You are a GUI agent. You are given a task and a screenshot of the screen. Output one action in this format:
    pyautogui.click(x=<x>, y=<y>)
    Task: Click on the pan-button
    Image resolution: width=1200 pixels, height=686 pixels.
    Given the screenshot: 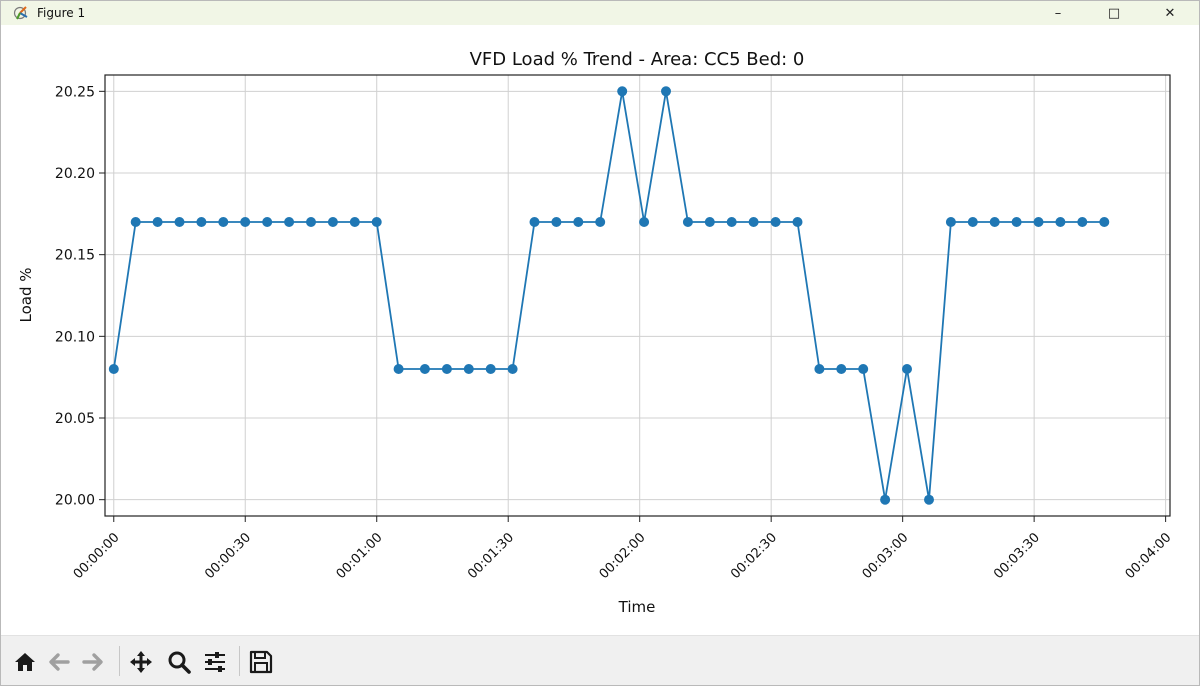 What is the action you would take?
    pyautogui.click(x=141, y=662)
    